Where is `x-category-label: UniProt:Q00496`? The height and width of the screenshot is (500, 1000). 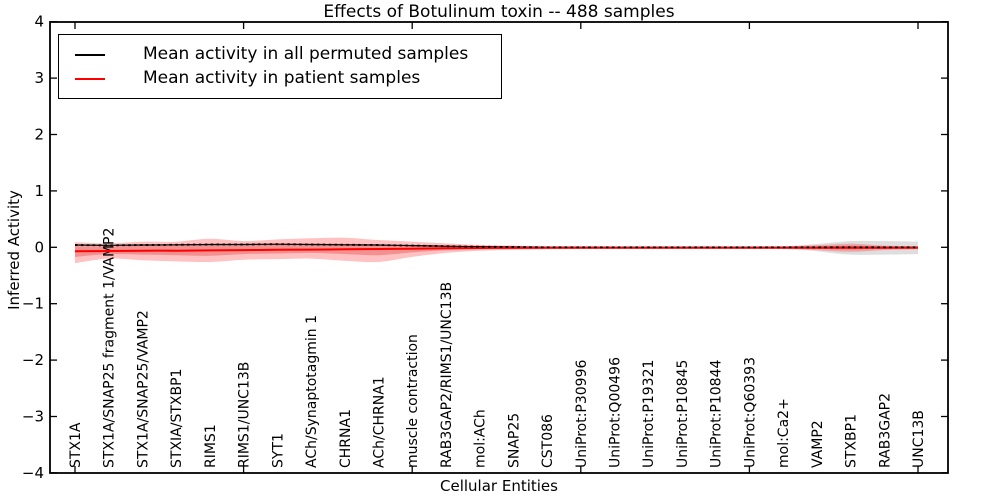 x-category-label: UniProt:Q00496 is located at coordinates (616, 412).